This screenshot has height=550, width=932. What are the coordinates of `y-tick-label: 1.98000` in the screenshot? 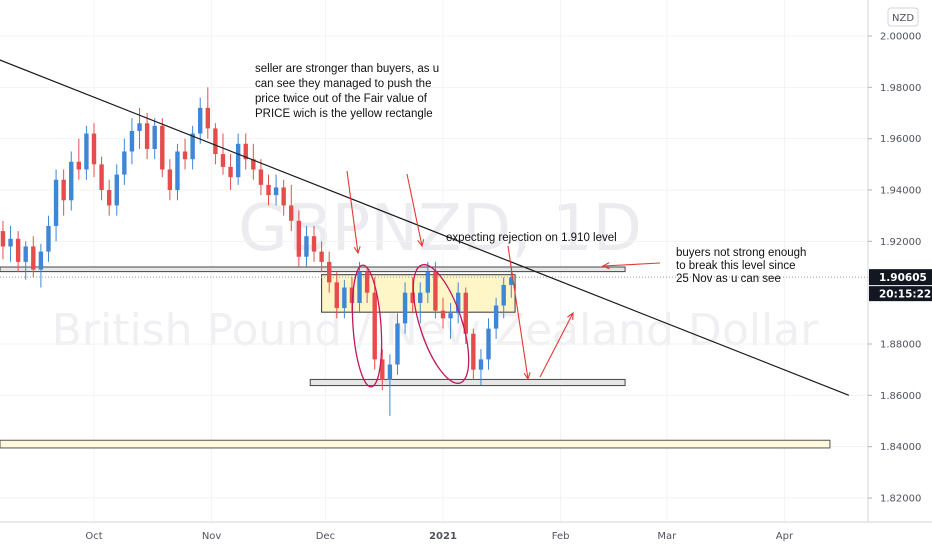 It's located at (900, 88).